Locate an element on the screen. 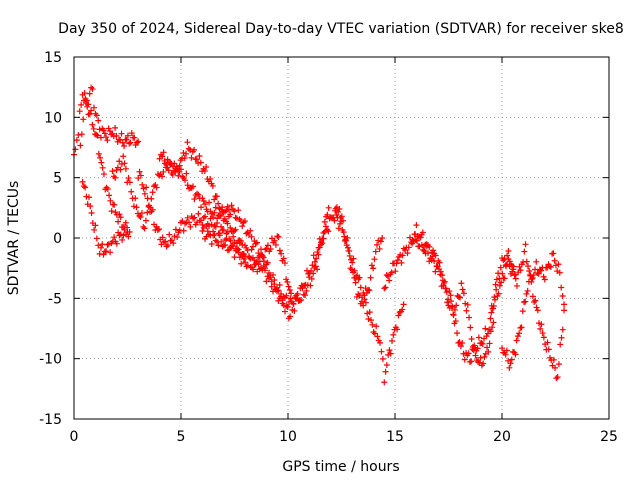 Image resolution: width=640 pixels, height=480 pixels. y-tick-label: 15 is located at coordinates (53, 58).